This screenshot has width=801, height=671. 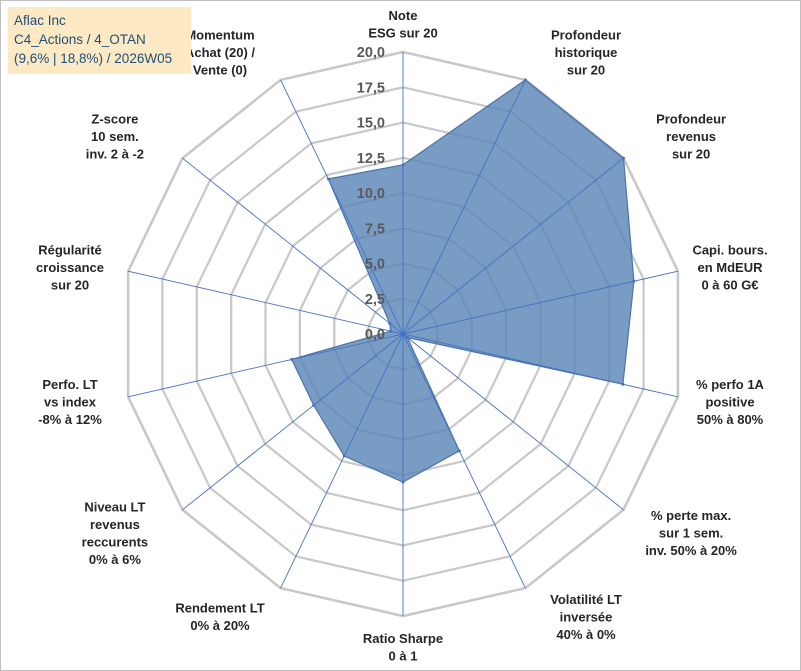 I want to click on axis-label: Niveau LT revenus reccurents 0% à 6%, so click(x=115, y=533).